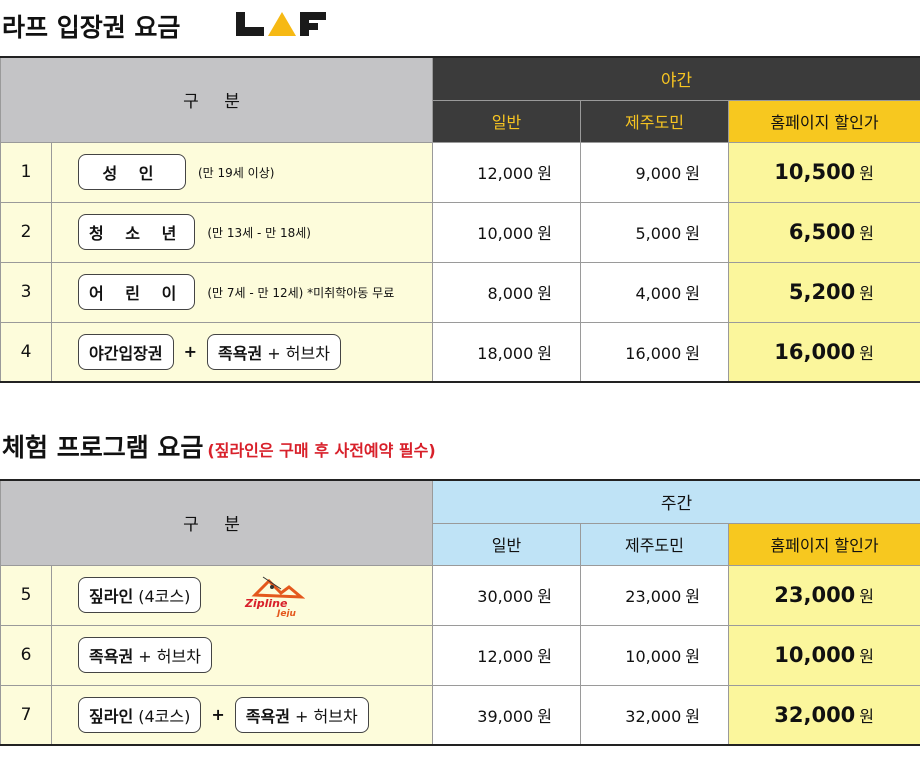  What do you see at coordinates (654, 352) in the screenshot?
I see `jeju-price: 16,000 원` at bounding box center [654, 352].